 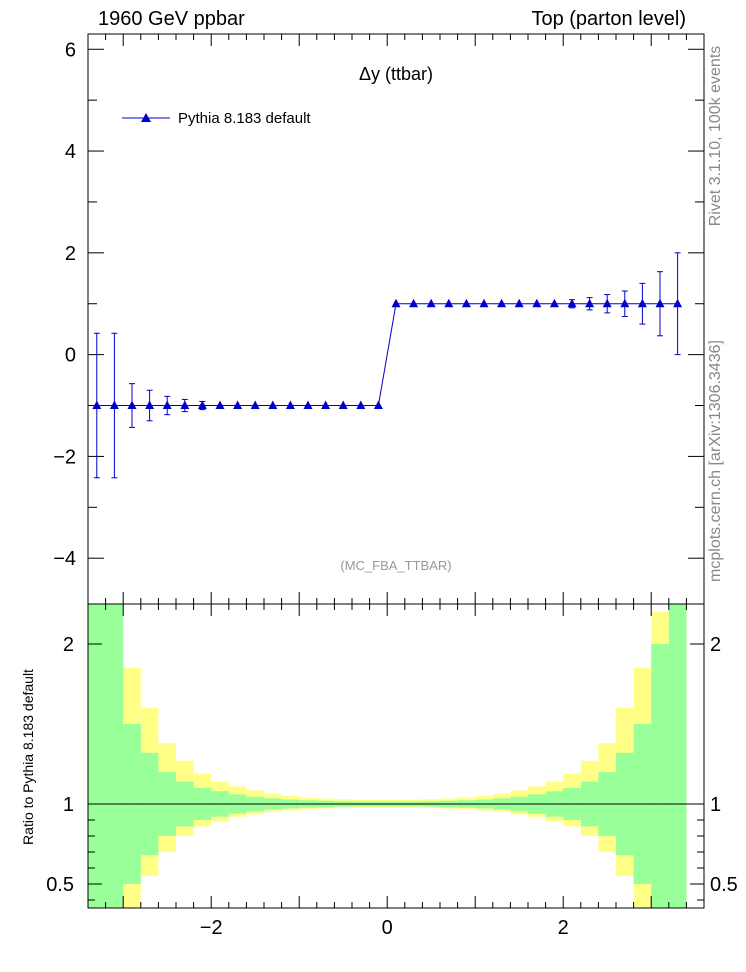 I want to click on ratio-ylabel: Ratio to Pythia 8.183 default, so click(x=28, y=757).